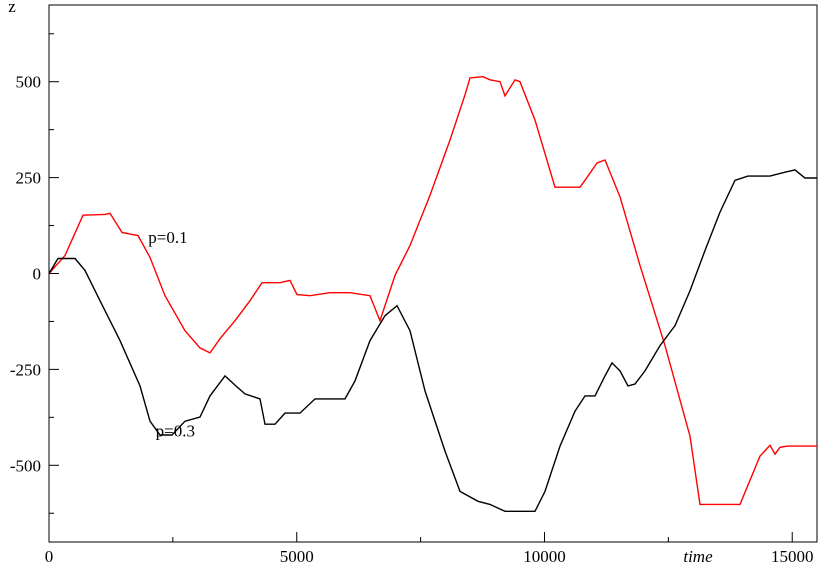 The height and width of the screenshot is (567, 830). What do you see at coordinates (297, 556) in the screenshot?
I see `x-tick-label: 5000` at bounding box center [297, 556].